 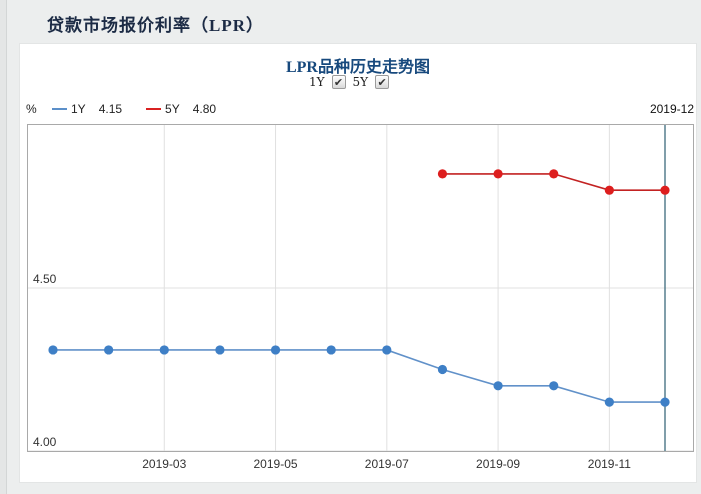 What do you see at coordinates (172, 109) in the screenshot?
I see `legend-series-name: 5Y` at bounding box center [172, 109].